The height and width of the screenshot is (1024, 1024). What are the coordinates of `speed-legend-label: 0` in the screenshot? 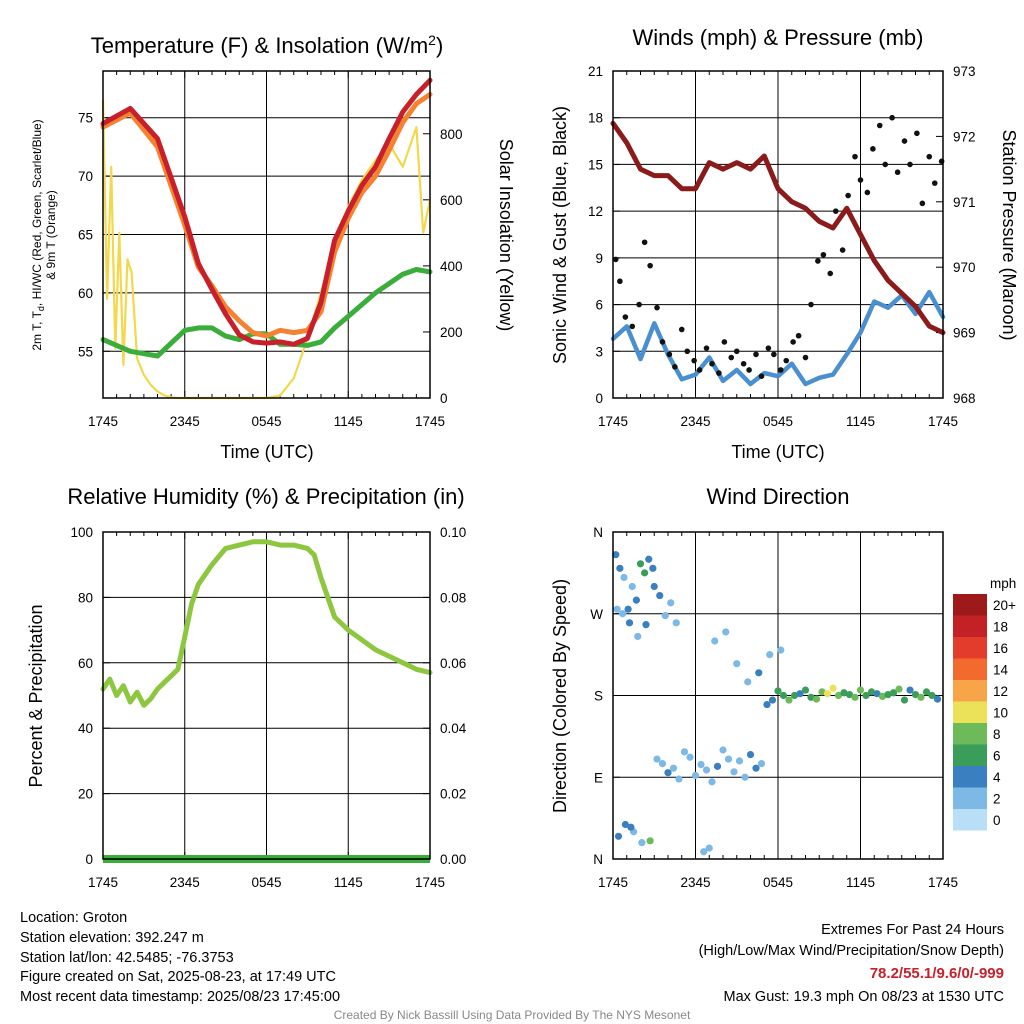 It's located at (997, 820).